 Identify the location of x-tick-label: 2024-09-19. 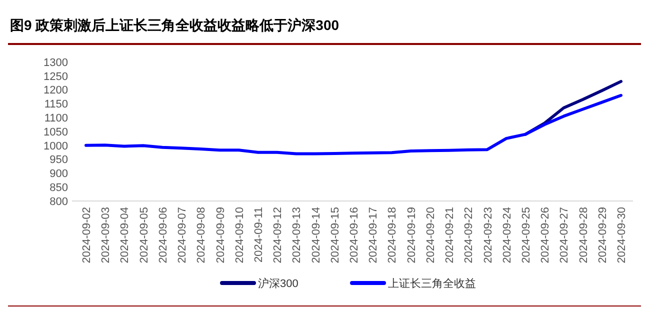
(412, 235).